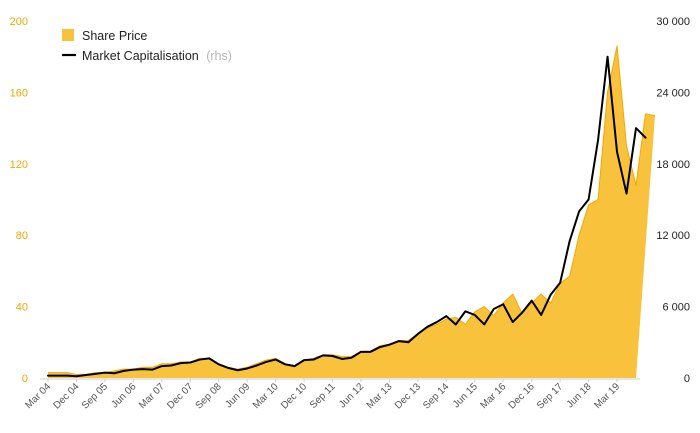  I want to click on legend-share-price-label: Share Price, so click(114, 36).